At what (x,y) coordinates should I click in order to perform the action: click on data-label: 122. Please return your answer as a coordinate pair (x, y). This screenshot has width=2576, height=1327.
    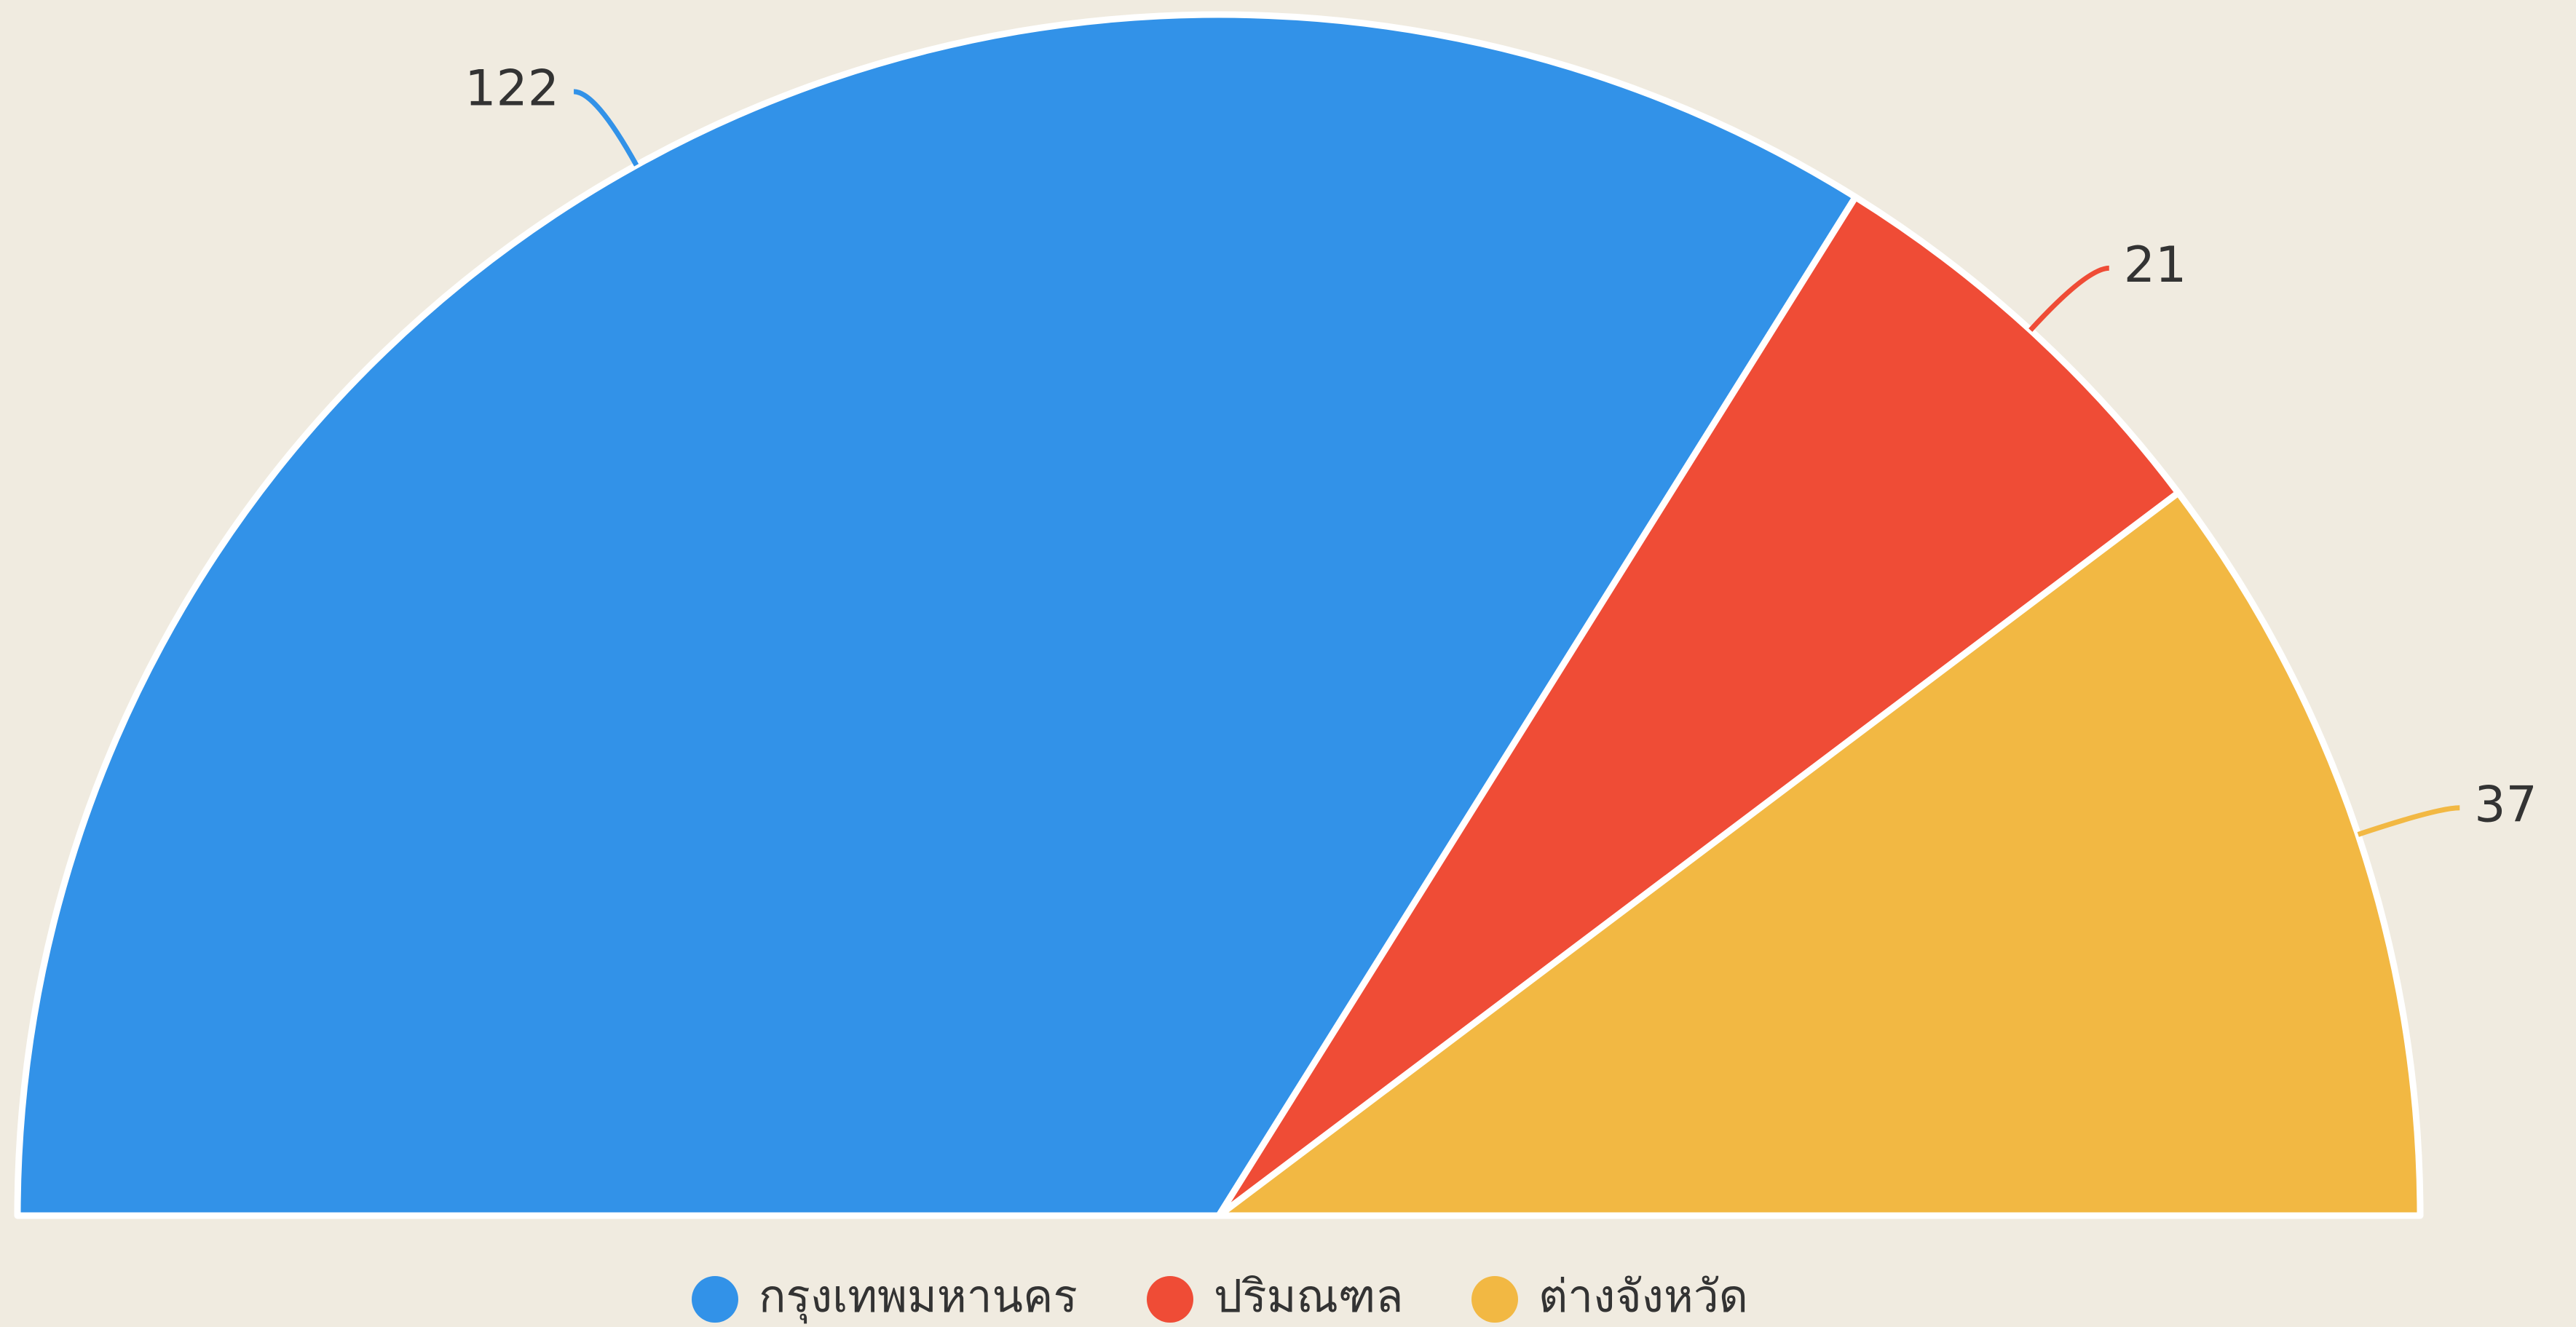
    Looking at the image, I should click on (512, 88).